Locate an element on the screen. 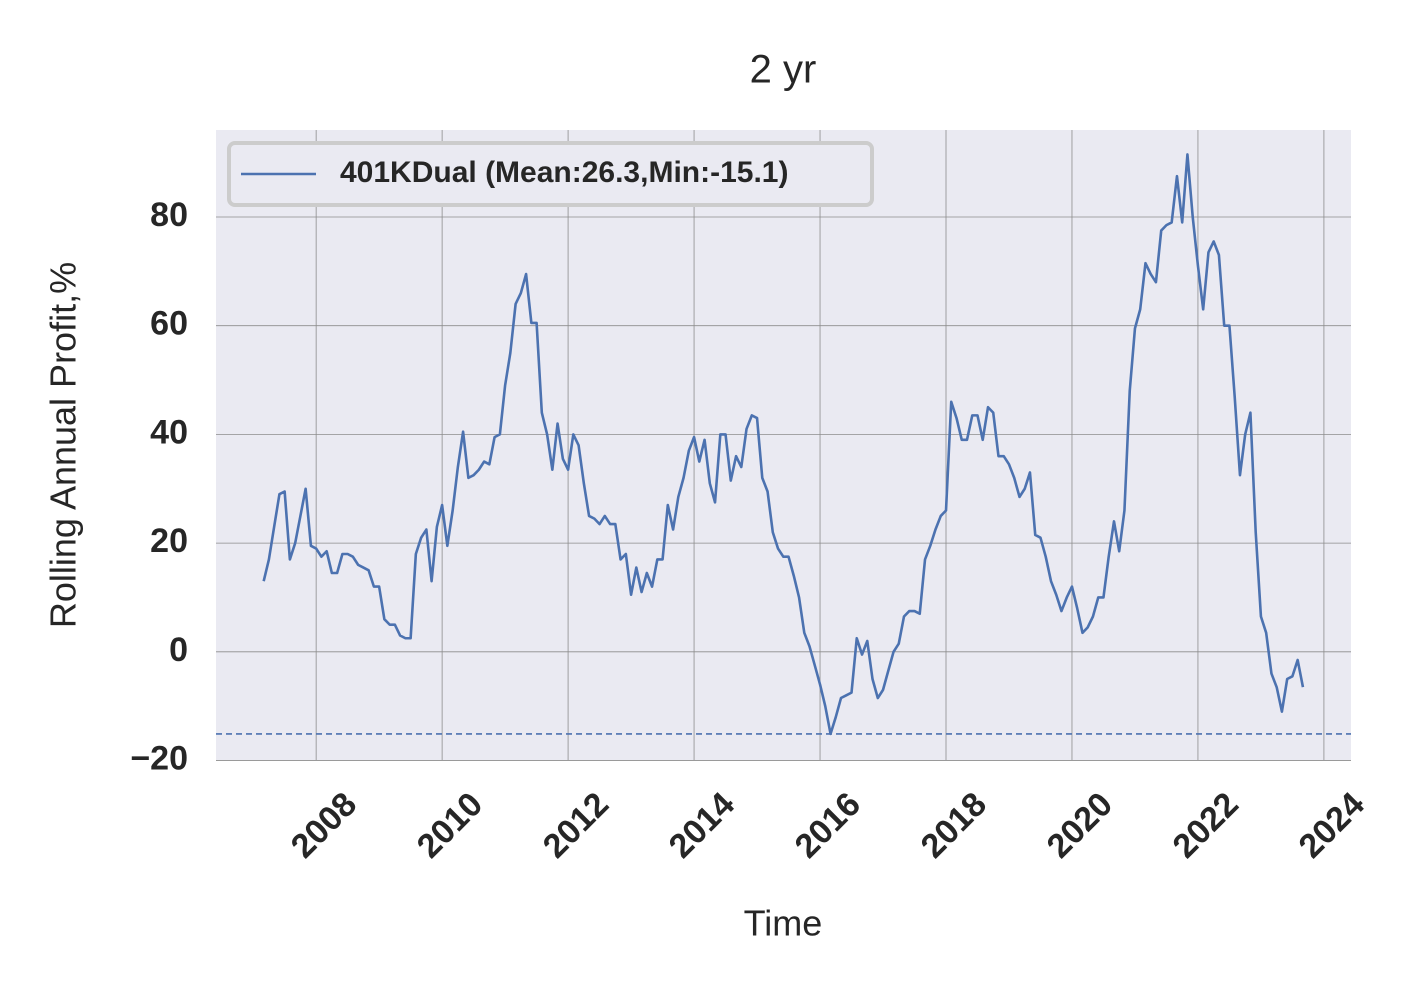 The image size is (1420, 996). x-axis-label: Time is located at coordinates (783, 923).